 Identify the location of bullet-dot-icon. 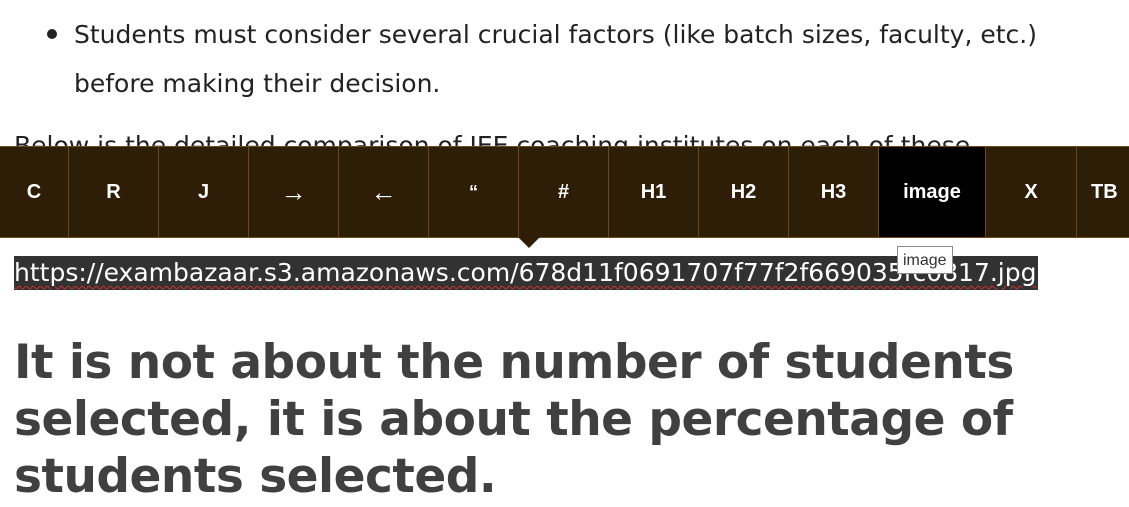
(52, 34).